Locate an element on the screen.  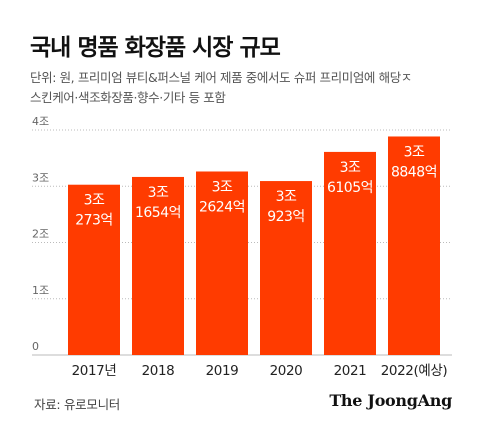
y-tick-label: 3조 is located at coordinates (40, 177).